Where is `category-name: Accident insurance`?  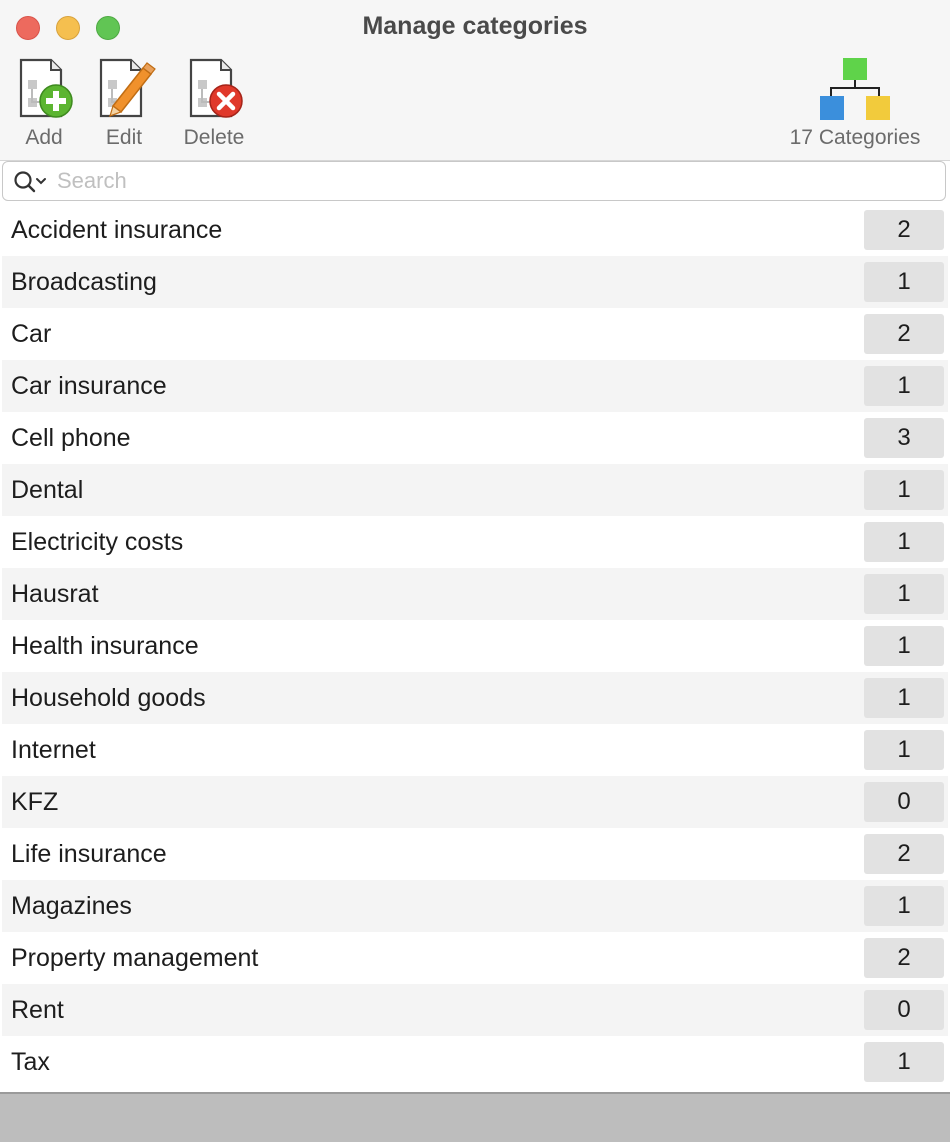 category-name: Accident insurance is located at coordinates (117, 230).